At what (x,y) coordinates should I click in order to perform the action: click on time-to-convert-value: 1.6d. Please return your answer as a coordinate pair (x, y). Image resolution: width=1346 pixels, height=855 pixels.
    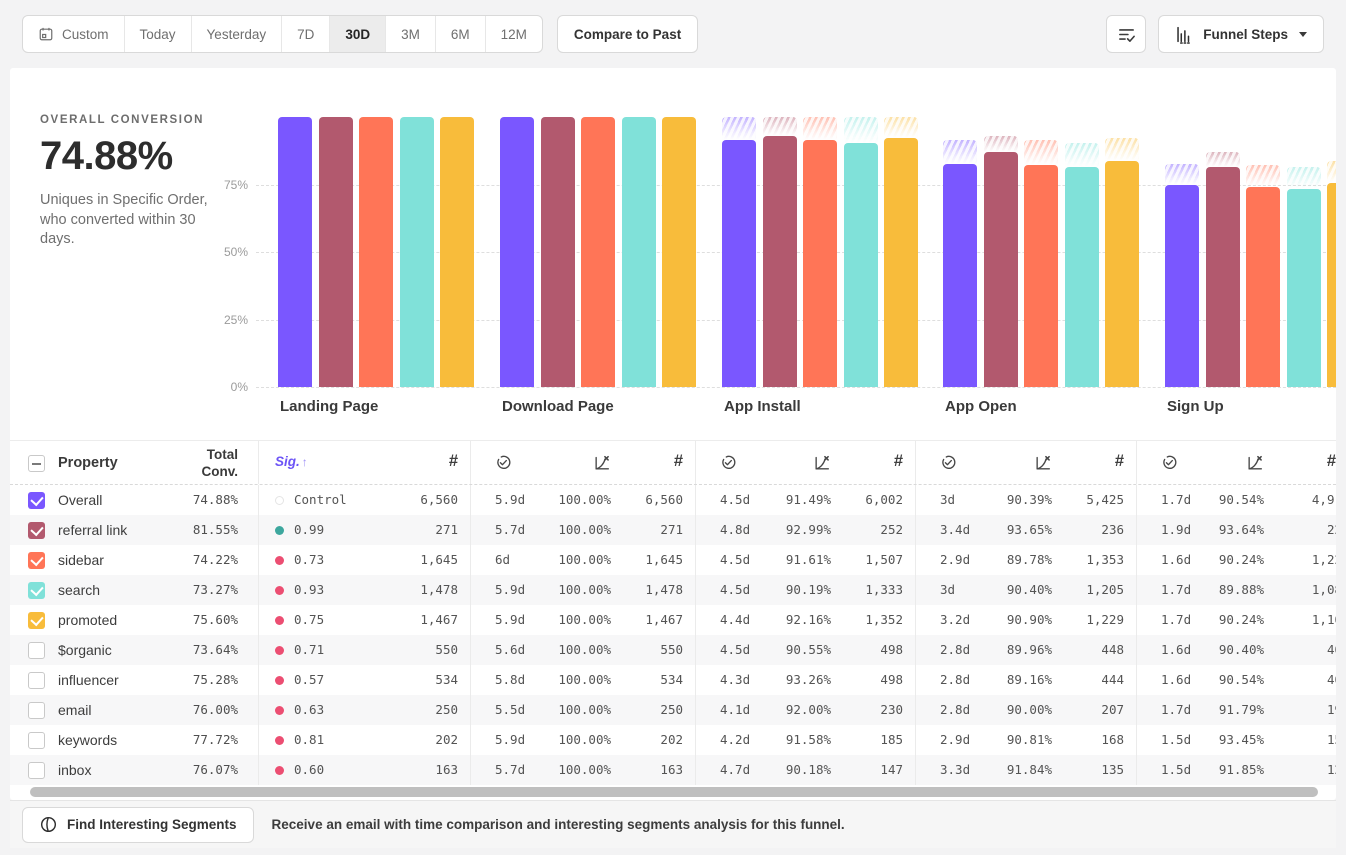
    Looking at the image, I should click on (1176, 559).